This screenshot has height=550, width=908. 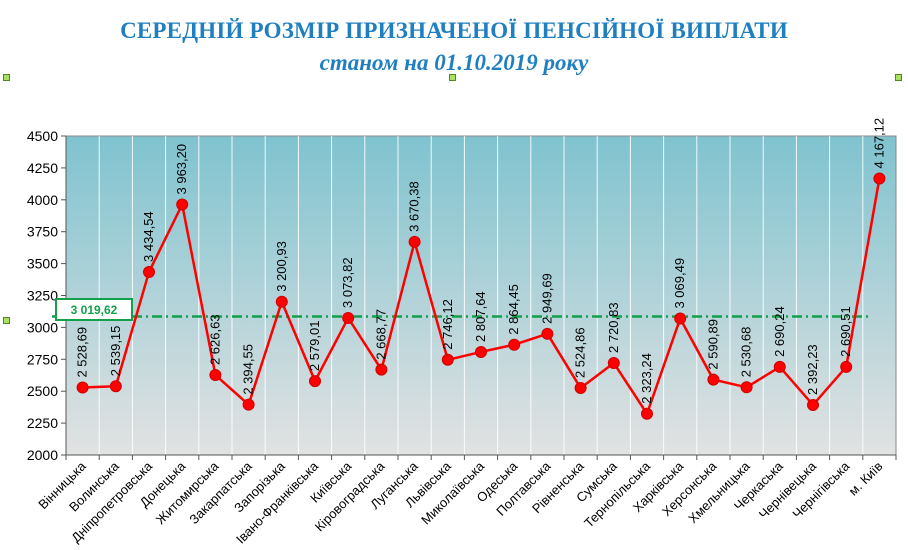 What do you see at coordinates (281, 266) in the screenshot?
I see `data-label: 3 200,93` at bounding box center [281, 266].